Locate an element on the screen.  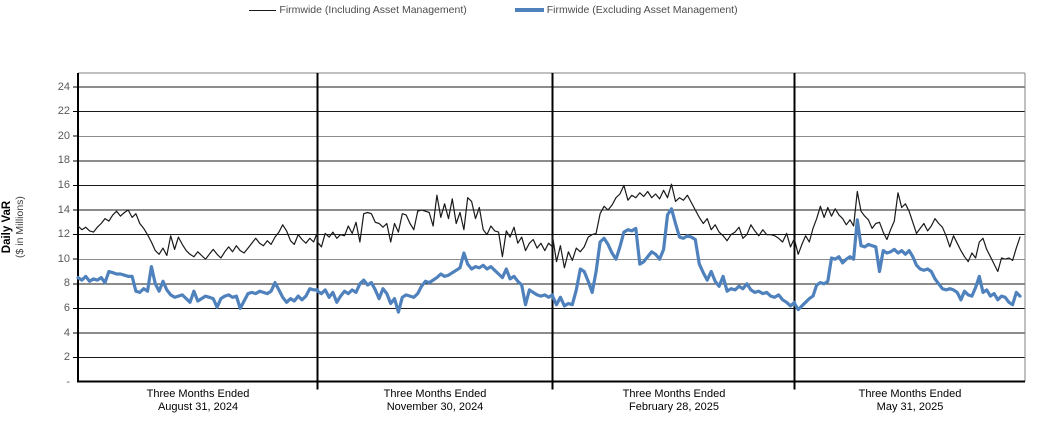
y-tick-label: 16 is located at coordinates (63, 184).